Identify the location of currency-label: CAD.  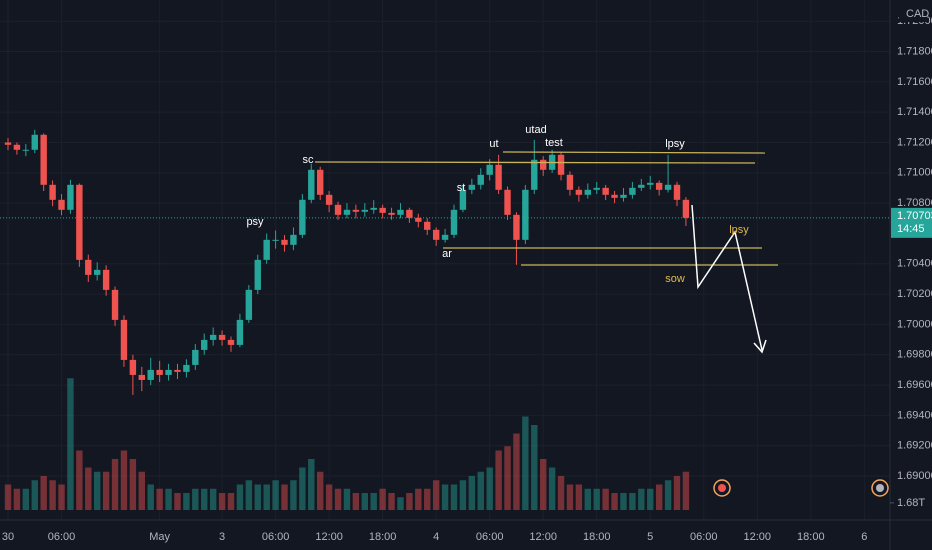
(917, 14).